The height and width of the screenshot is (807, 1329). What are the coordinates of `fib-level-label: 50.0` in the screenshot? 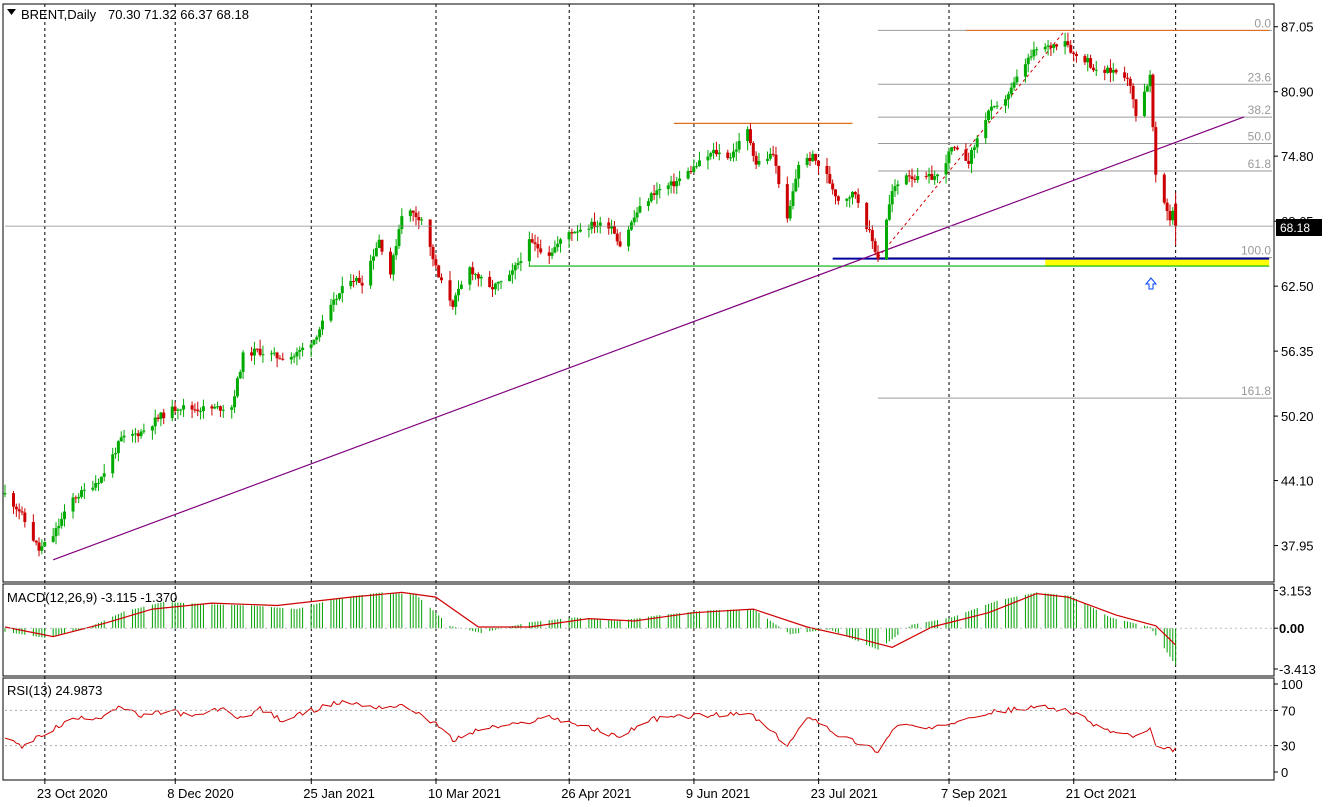 It's located at (1260, 136).